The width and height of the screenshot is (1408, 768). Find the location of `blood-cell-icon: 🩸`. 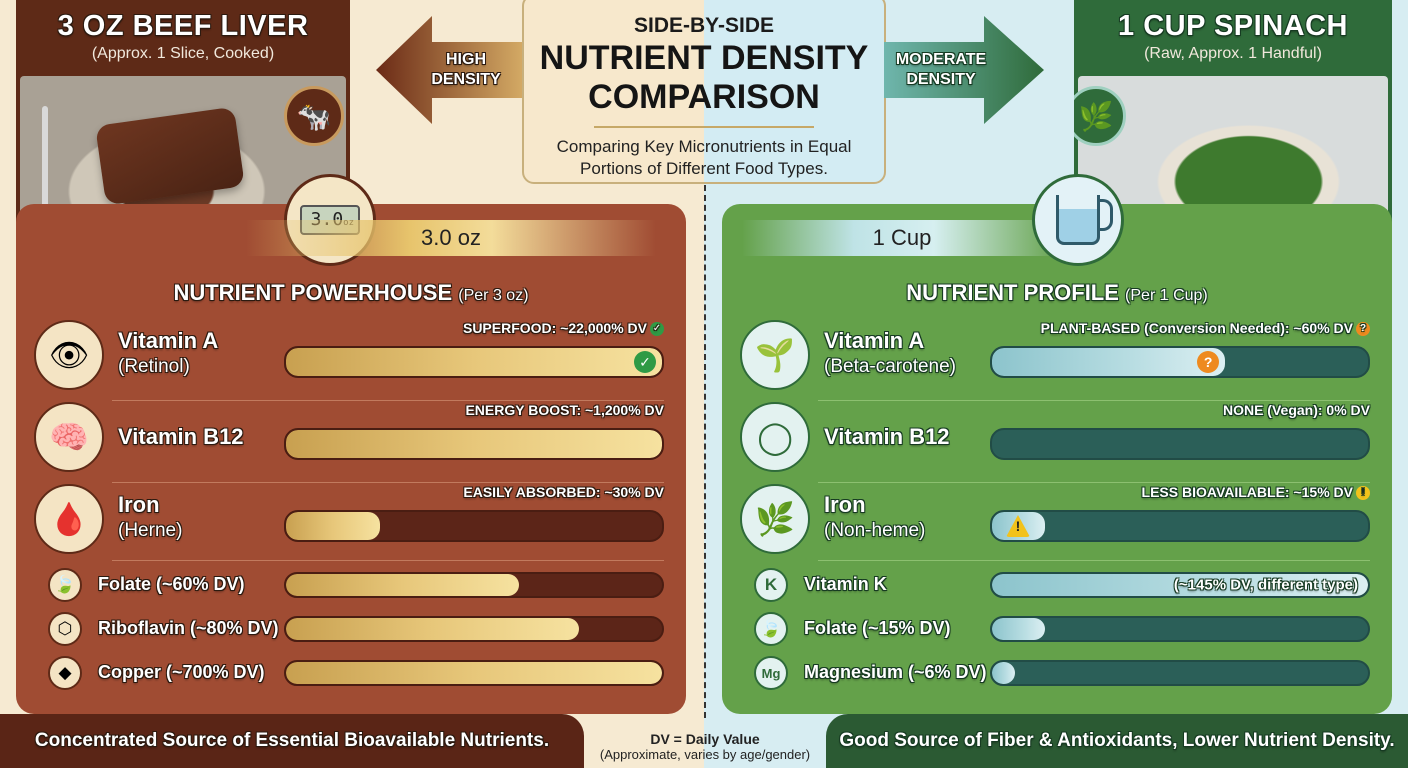

blood-cell-icon: 🩸 is located at coordinates (69, 519).